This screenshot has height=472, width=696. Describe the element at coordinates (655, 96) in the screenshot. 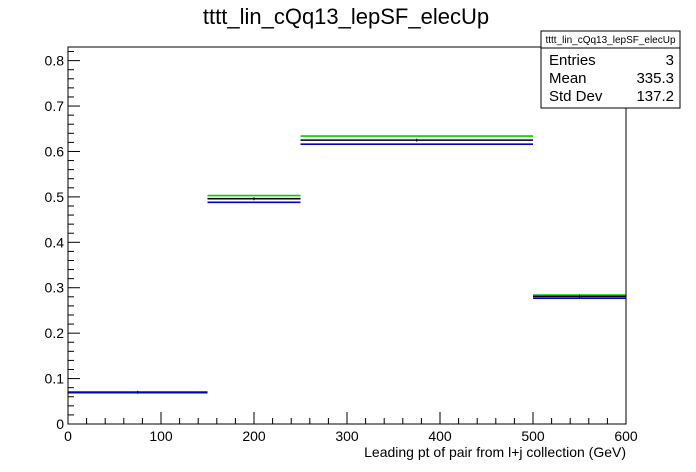

I see `stats-stddev-value: 137.2` at that location.